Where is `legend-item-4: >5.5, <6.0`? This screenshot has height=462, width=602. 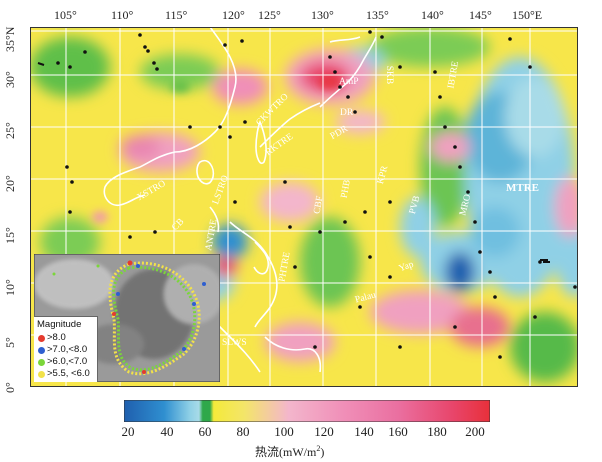
legend-item-4: >5.5, <6.0 is located at coordinates (68, 373).